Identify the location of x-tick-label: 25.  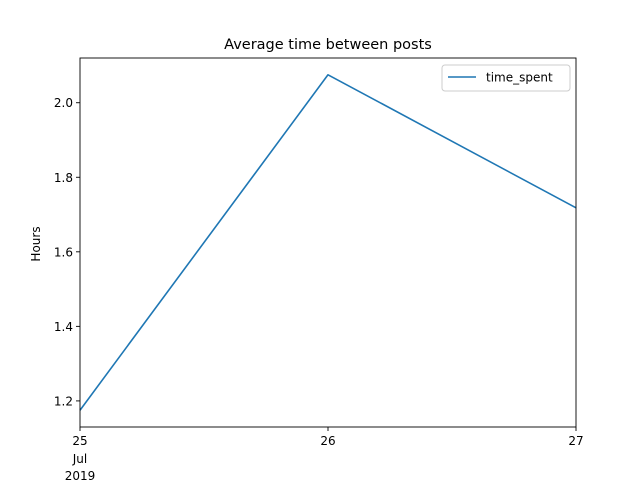
(79, 441).